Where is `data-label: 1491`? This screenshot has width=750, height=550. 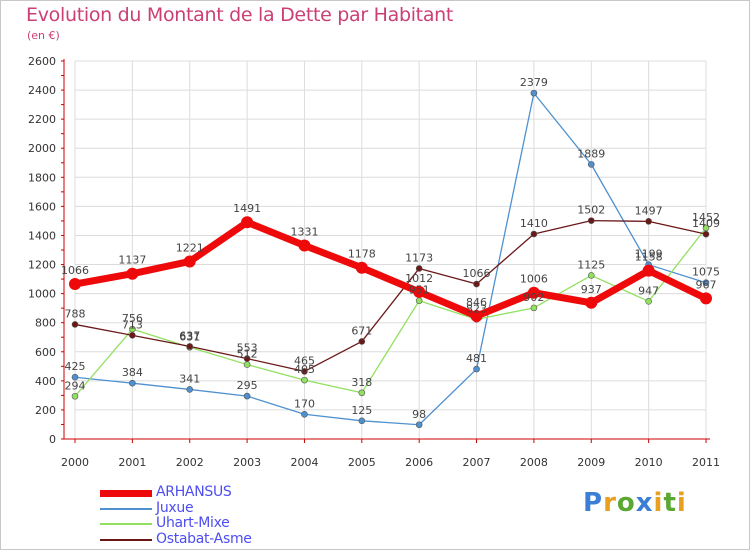
data-label: 1491 is located at coordinates (247, 208).